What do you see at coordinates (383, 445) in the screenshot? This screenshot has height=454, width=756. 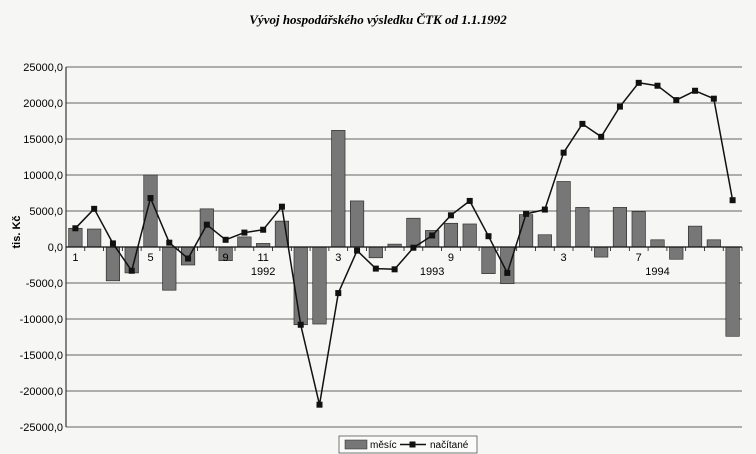 I see `legend-bar-label: měsíc` at bounding box center [383, 445].